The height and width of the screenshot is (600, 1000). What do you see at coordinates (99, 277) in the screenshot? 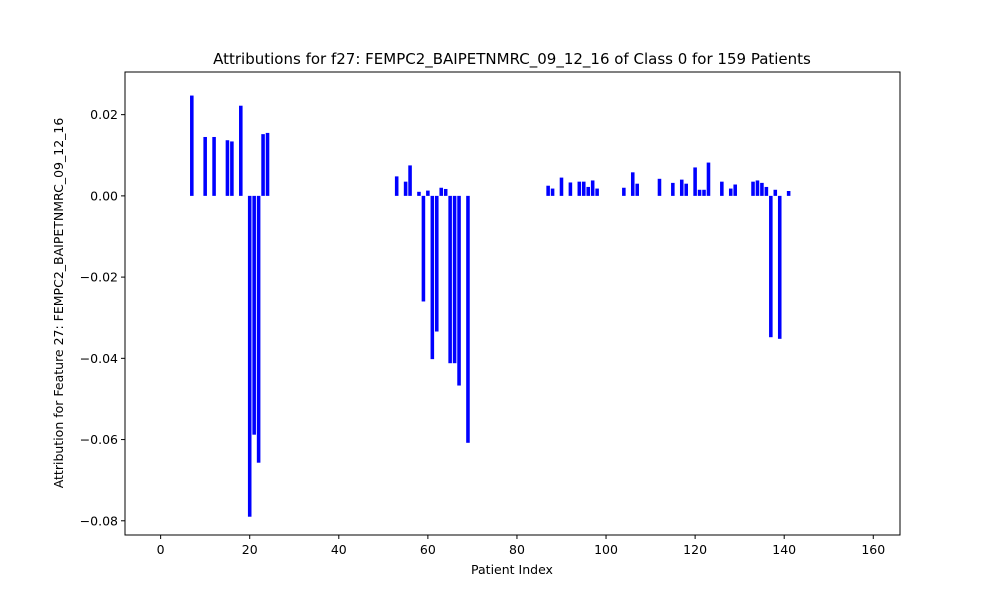
I see `y-tick-label: −0.02` at bounding box center [99, 277].